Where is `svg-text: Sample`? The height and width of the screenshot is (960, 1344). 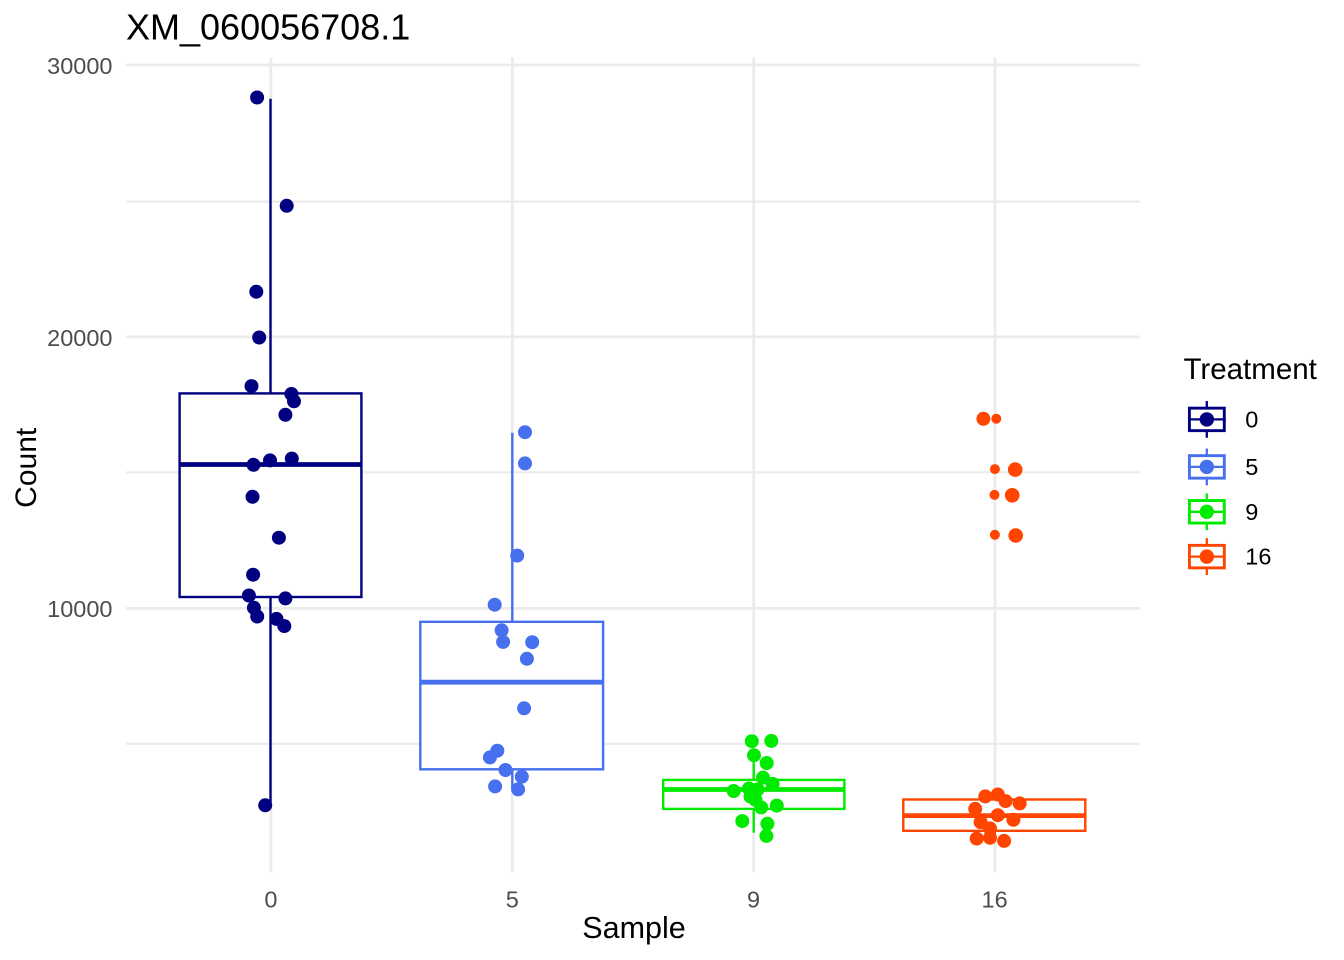 svg-text: Sample is located at coordinates (633, 928).